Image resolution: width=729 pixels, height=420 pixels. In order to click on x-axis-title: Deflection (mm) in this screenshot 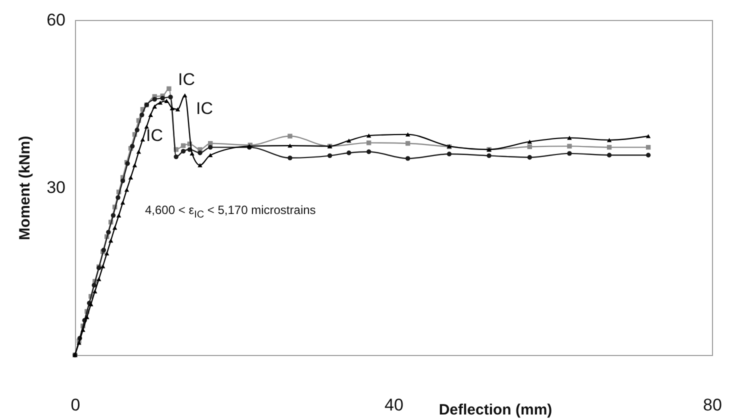, I will do `click(495, 410)`.